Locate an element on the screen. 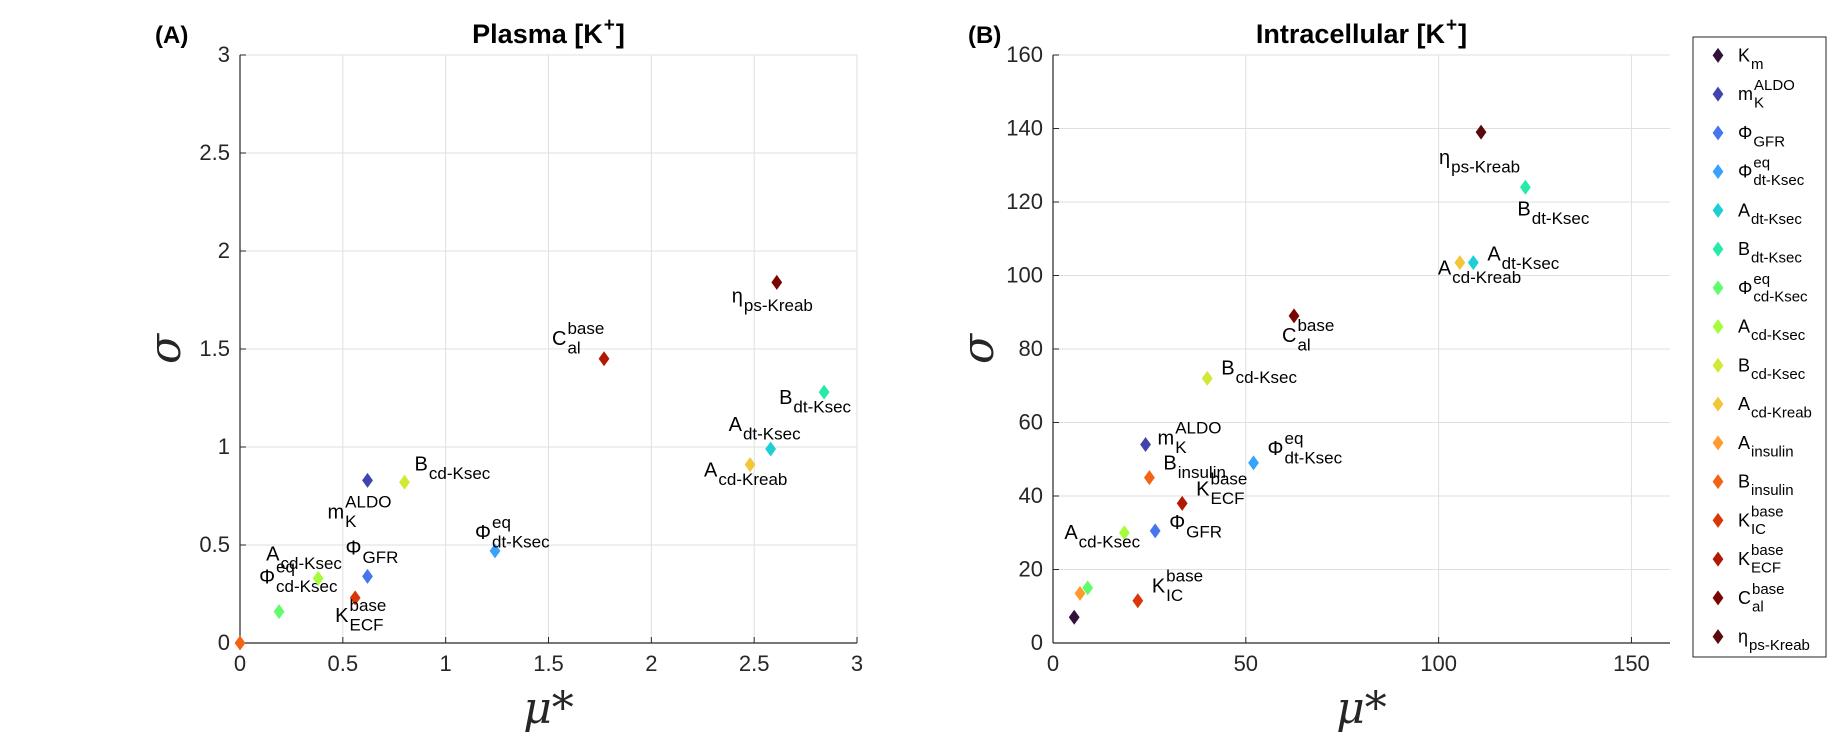 This screenshot has height=739, width=1840. svg-text: insulin is located at coordinates (1202, 472).